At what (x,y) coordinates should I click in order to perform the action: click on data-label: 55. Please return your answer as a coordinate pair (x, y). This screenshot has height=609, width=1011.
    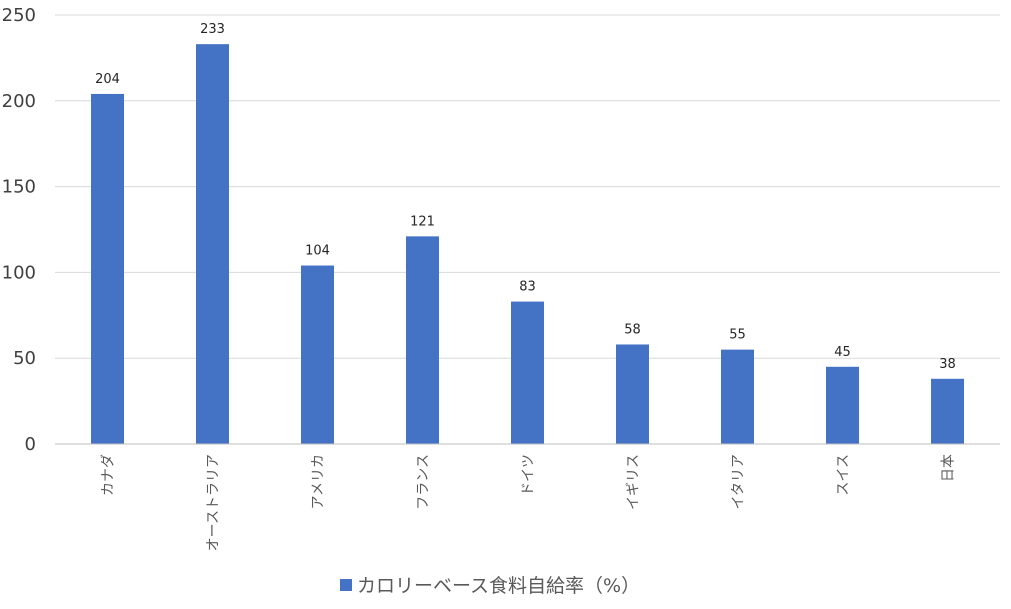
    Looking at the image, I should click on (737, 335).